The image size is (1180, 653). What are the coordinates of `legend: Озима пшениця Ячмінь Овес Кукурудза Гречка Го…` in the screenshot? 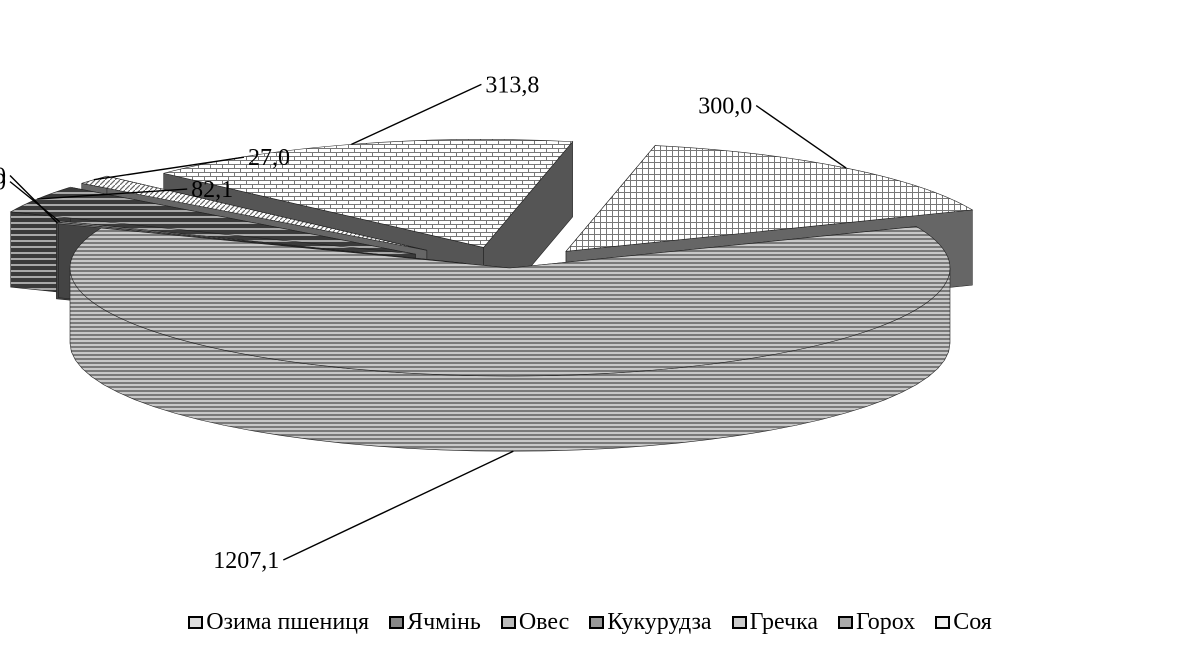 It's located at (590, 622).